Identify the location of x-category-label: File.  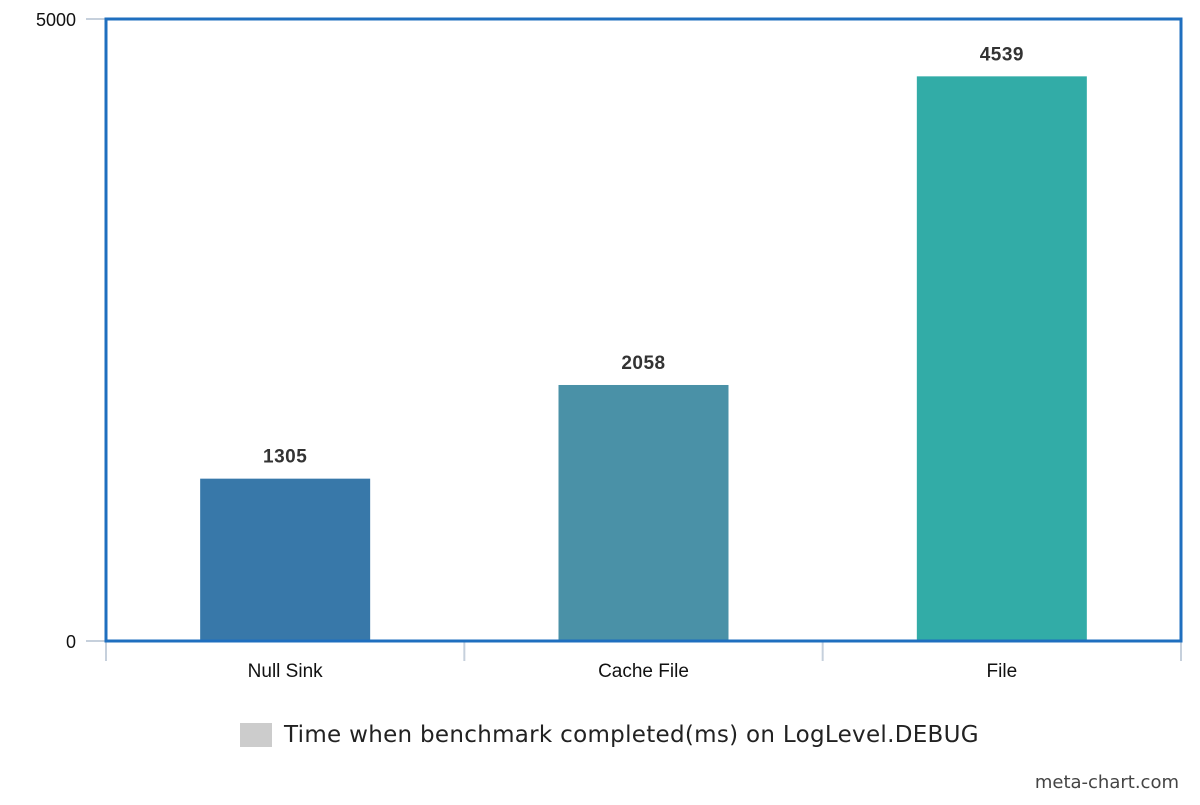
(1002, 671).